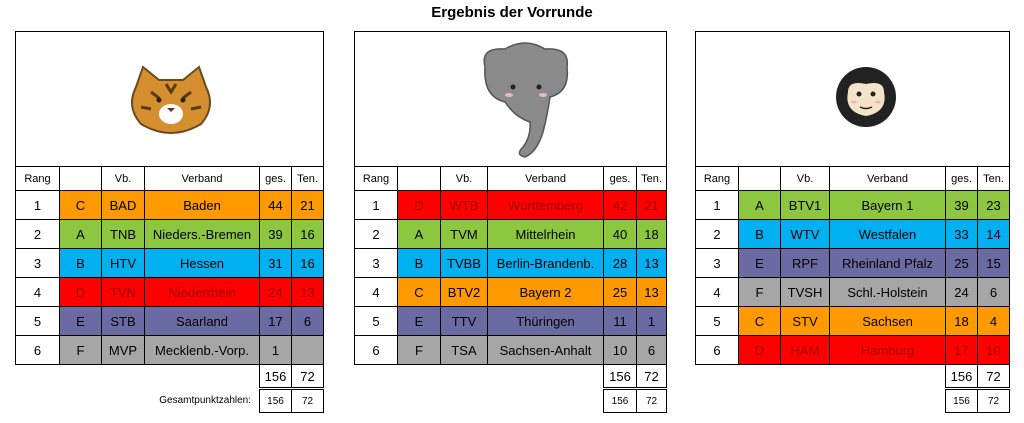 The height and width of the screenshot is (423, 1024). What do you see at coordinates (275, 350) in the screenshot?
I see `ges-cell: 1` at bounding box center [275, 350].